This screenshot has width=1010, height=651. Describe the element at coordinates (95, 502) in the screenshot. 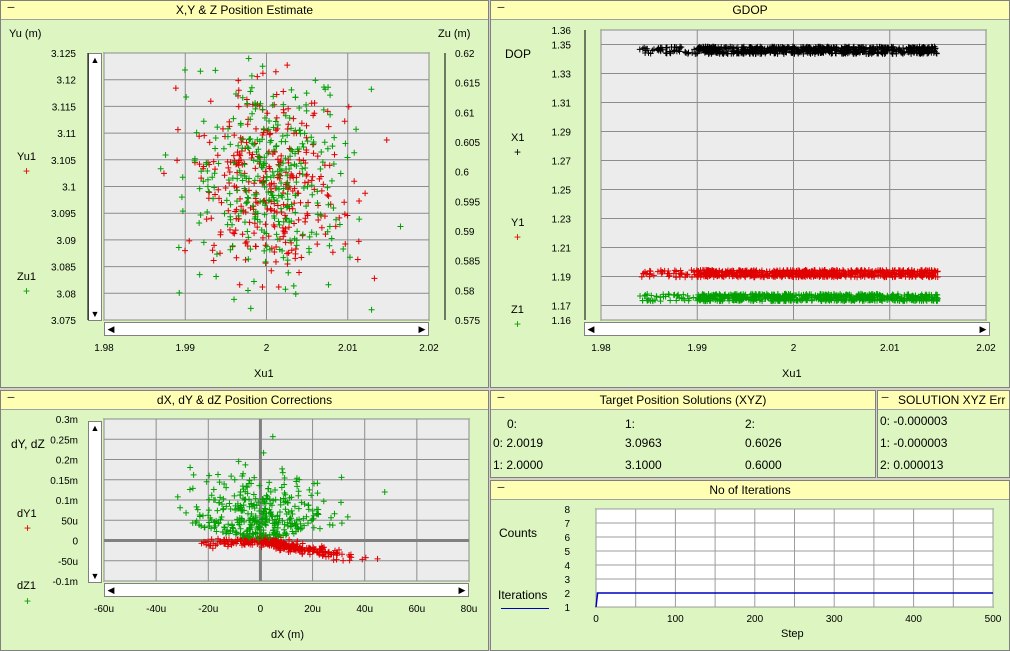

I see `left-vertical-scrollbar: ▲ ▼` at that location.